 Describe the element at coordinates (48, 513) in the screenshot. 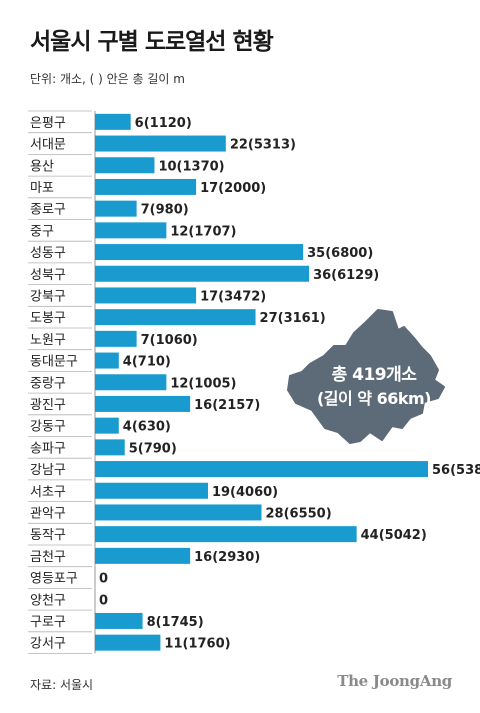

I see `category-label: 관악구` at that location.